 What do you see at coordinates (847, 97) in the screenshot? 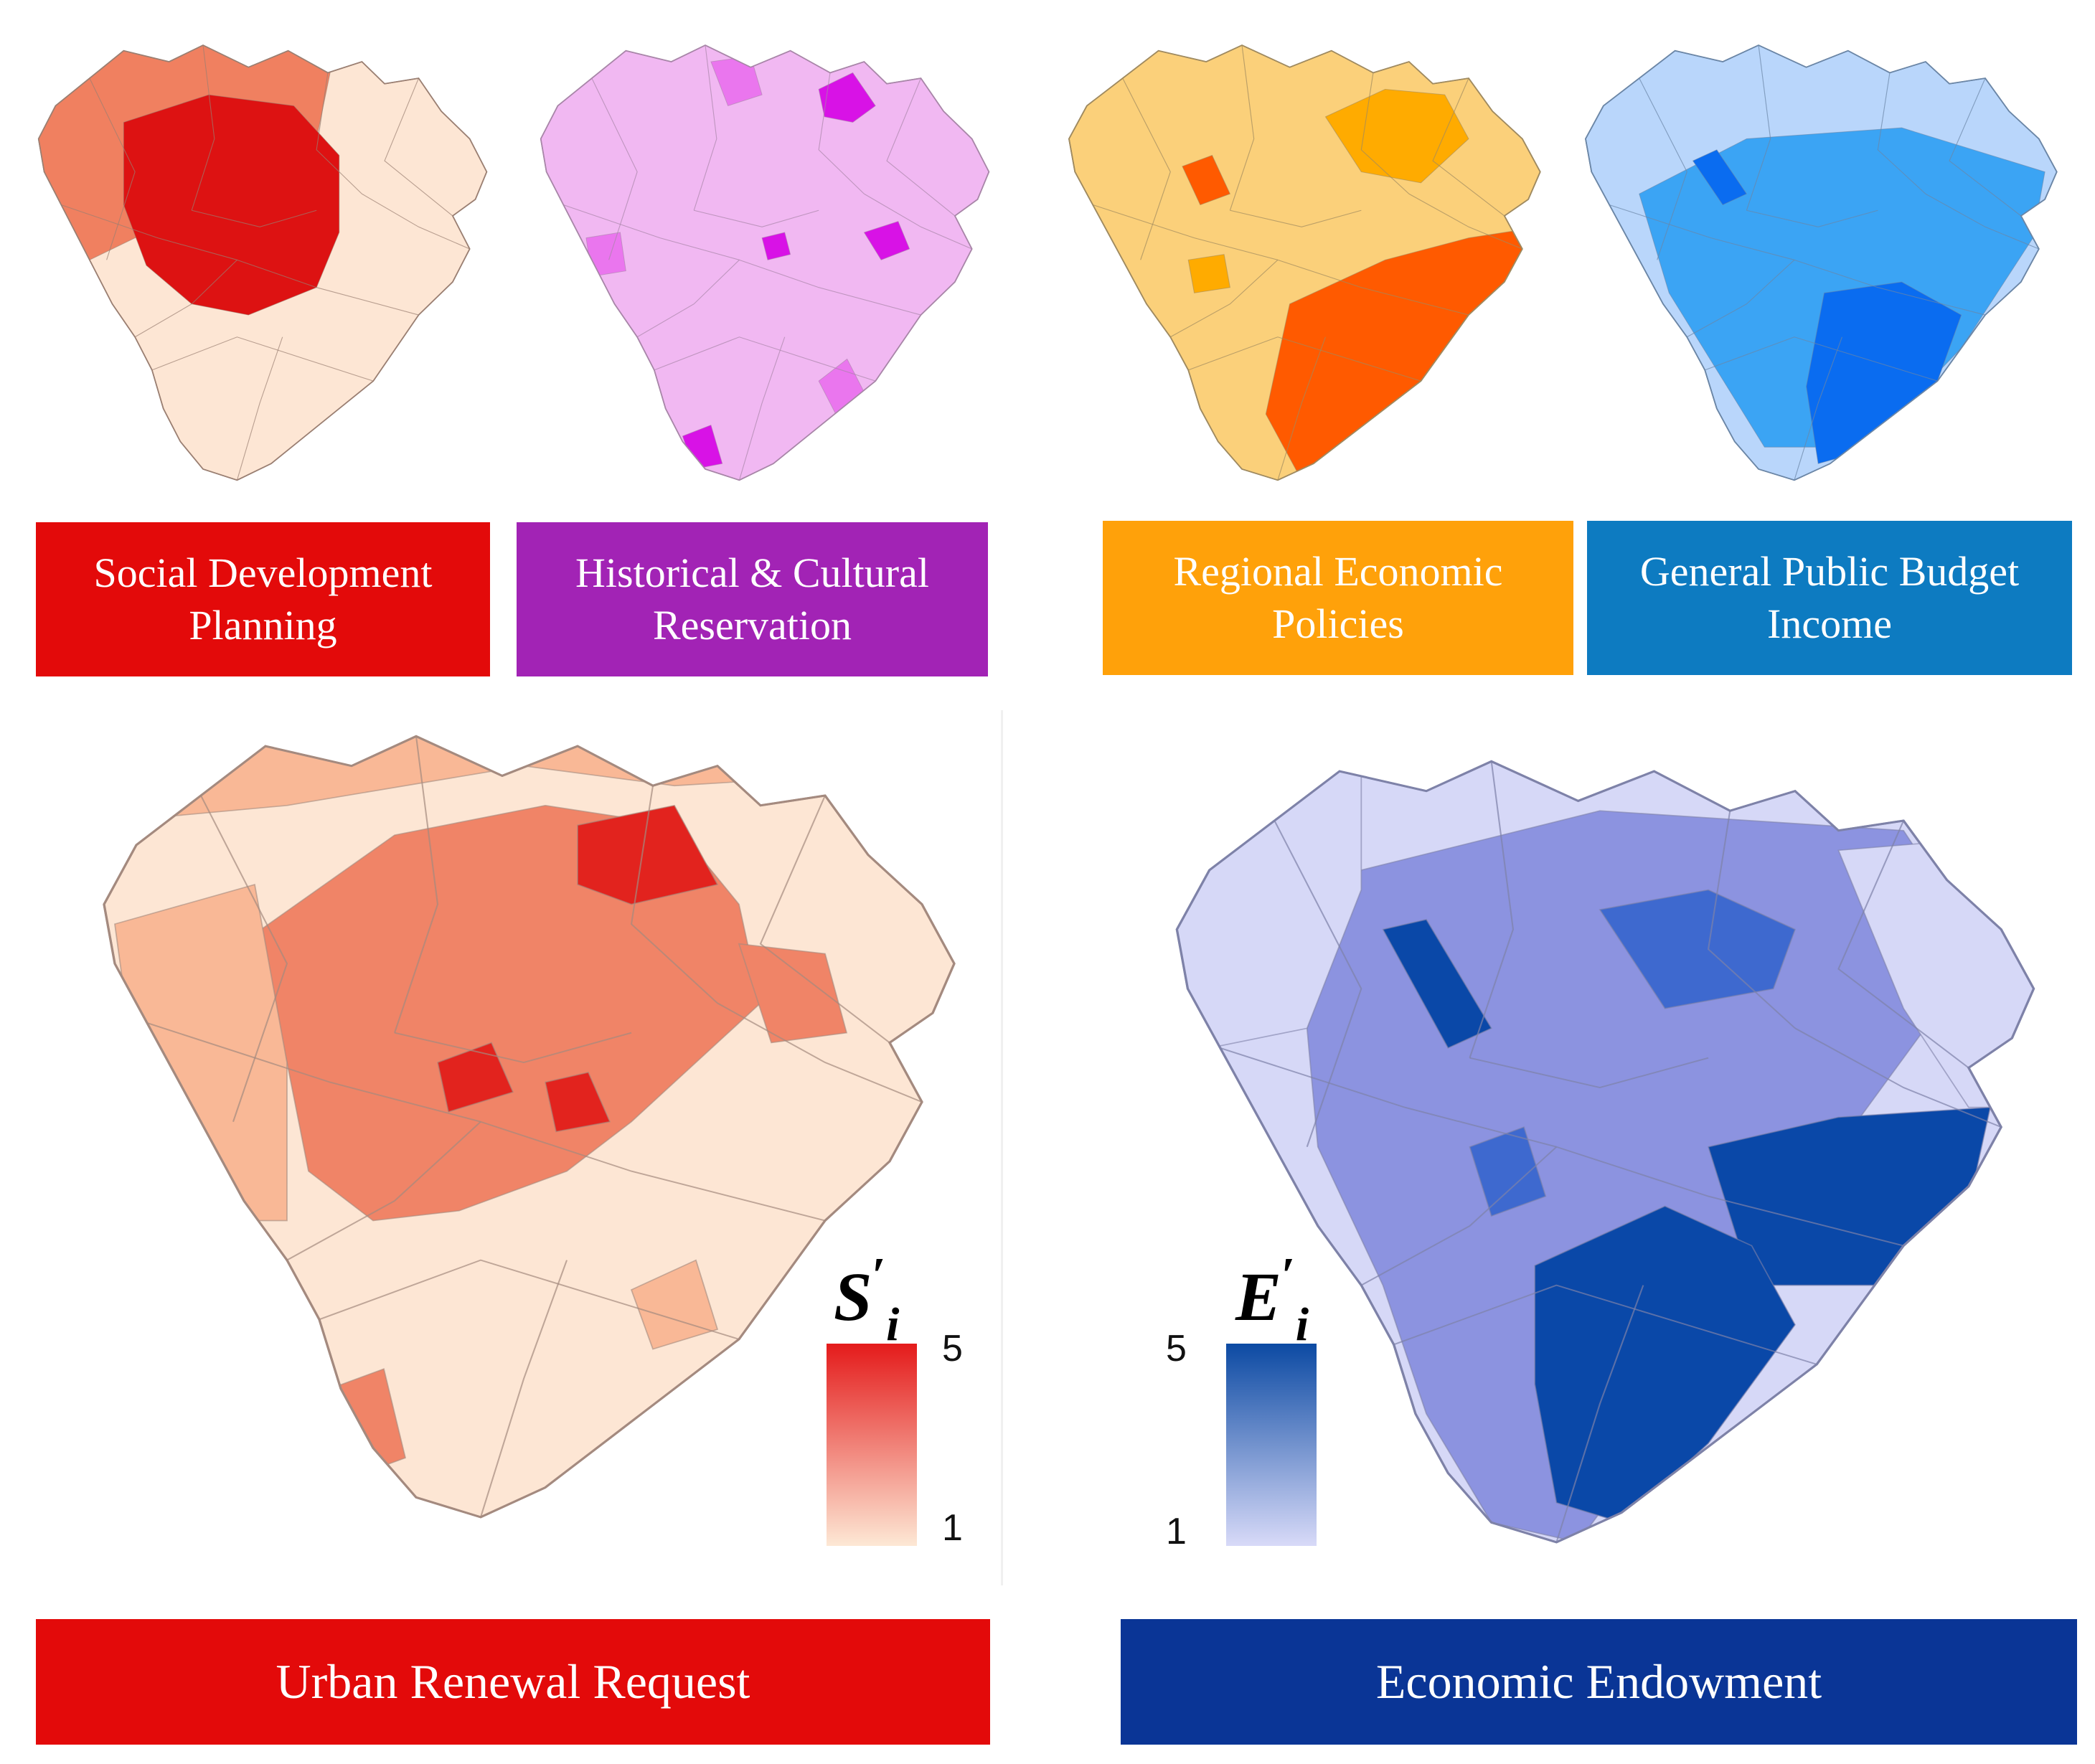
I see `region-spot-northeast` at bounding box center [847, 97].